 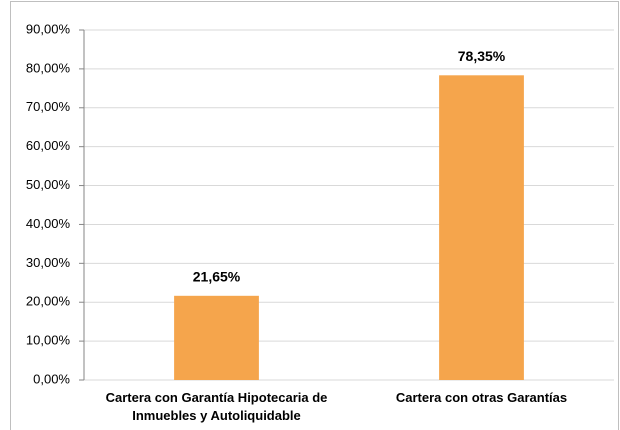 What do you see at coordinates (48, 340) in the screenshot?
I see `y-tick-label: 10,00%` at bounding box center [48, 340].